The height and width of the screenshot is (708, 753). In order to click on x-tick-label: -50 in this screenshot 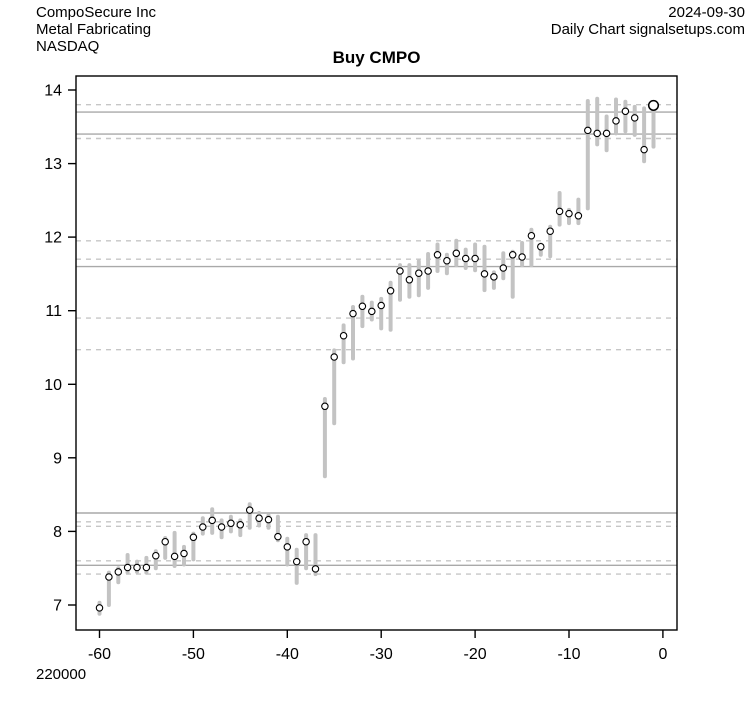, I will do `click(193, 654)`.